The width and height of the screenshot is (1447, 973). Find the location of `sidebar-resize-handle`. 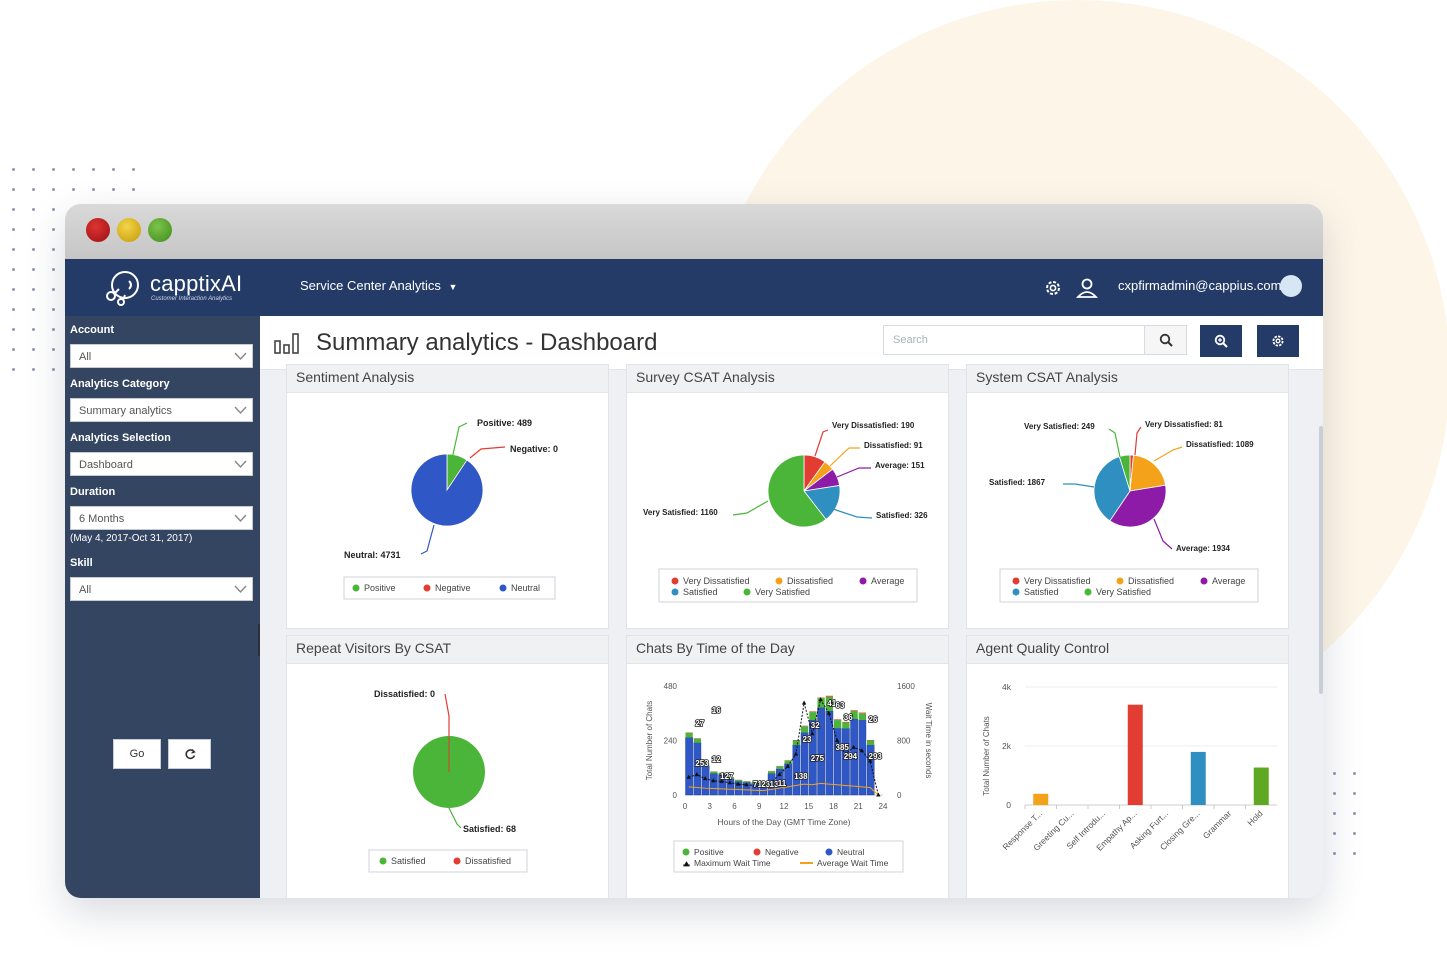

sidebar-resize-handle is located at coordinates (259, 640).